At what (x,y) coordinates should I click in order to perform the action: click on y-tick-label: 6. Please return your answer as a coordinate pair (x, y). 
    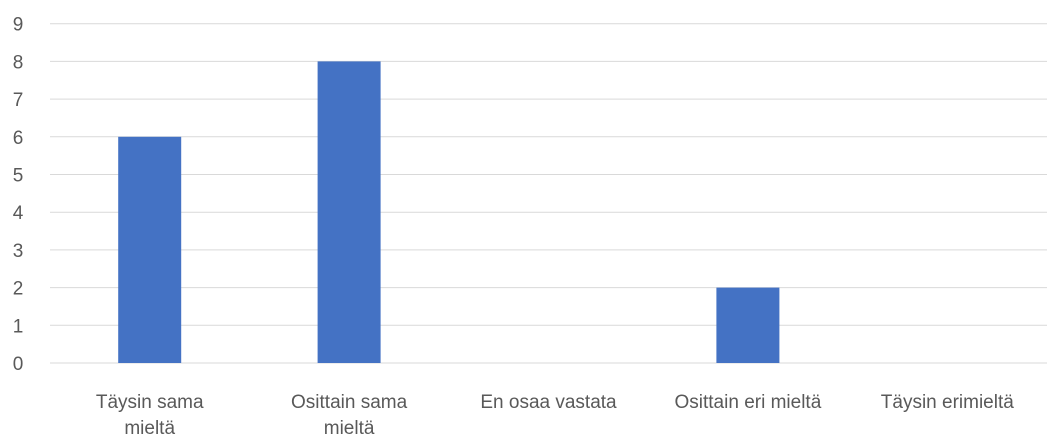
    Looking at the image, I should click on (18, 138).